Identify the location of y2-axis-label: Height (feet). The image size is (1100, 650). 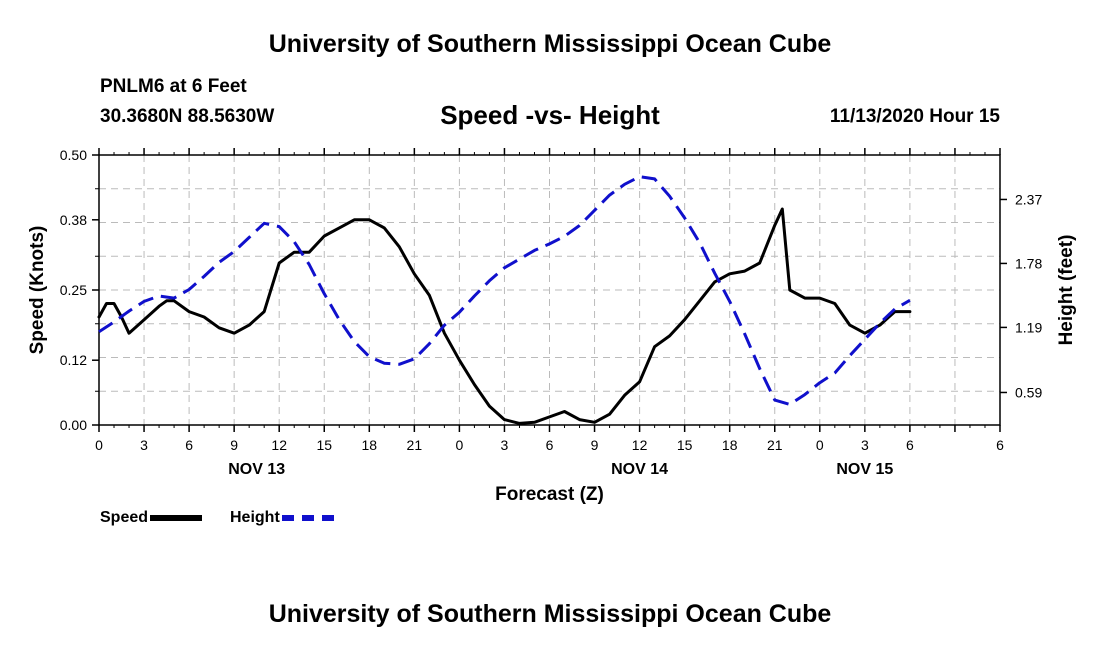
(1066, 290).